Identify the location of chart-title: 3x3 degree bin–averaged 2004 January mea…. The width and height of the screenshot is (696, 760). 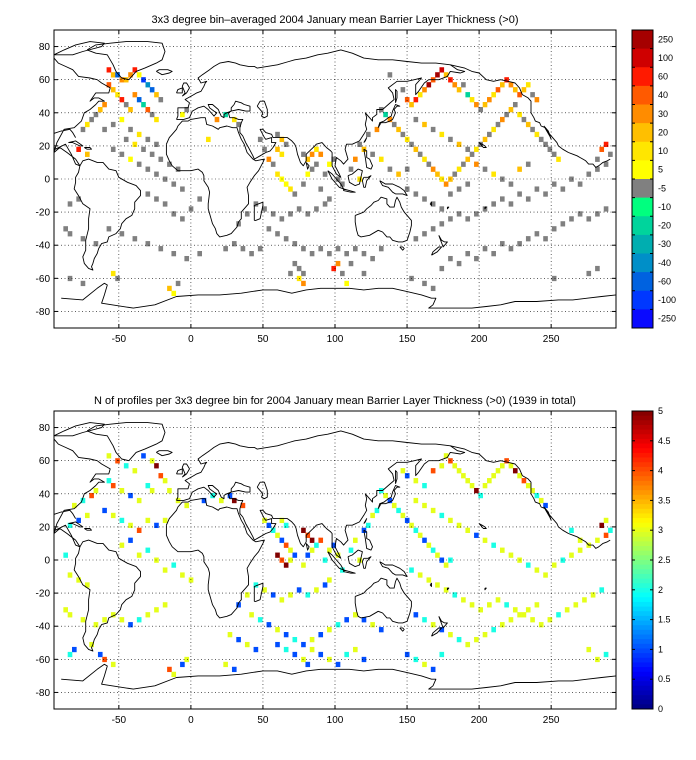
(335, 20).